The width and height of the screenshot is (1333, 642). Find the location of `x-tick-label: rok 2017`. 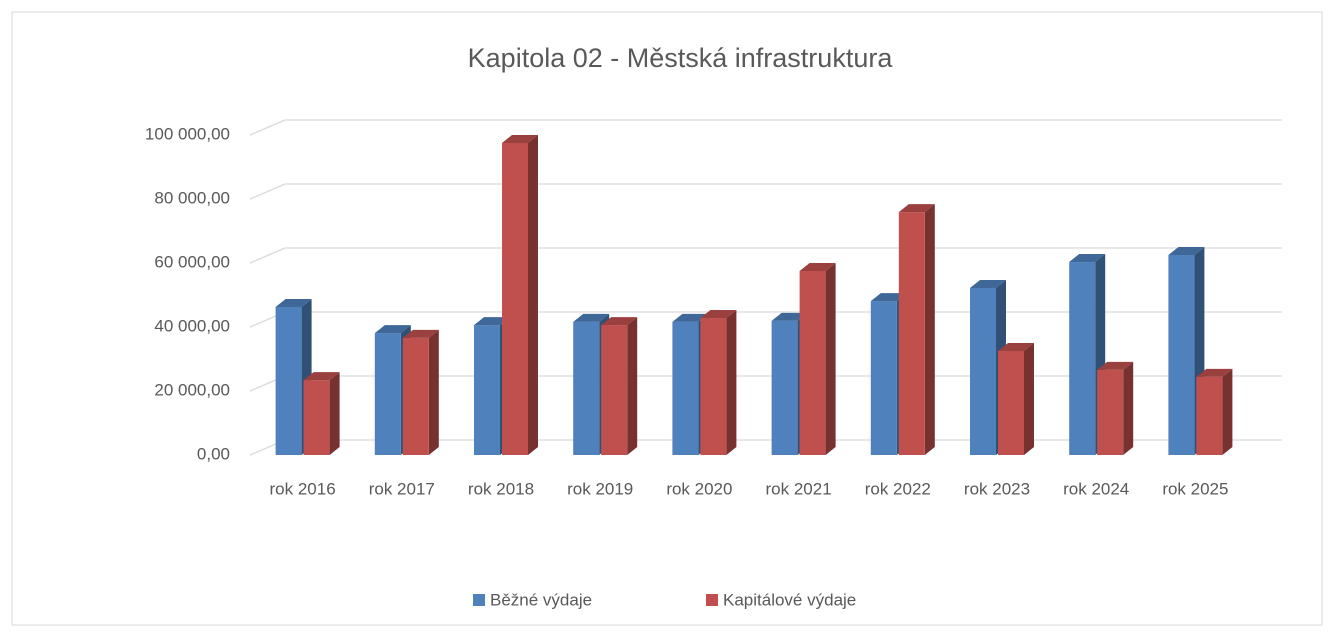

x-tick-label: rok 2017 is located at coordinates (402, 488).